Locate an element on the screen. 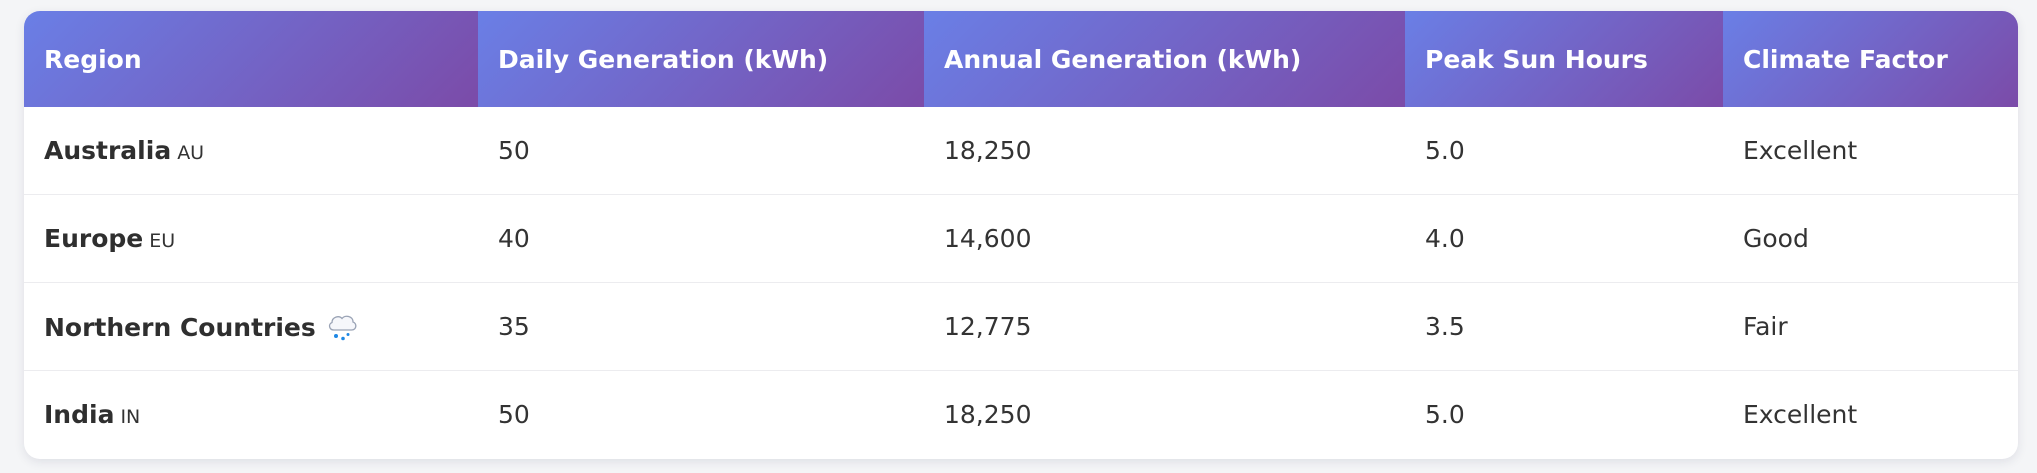 The width and height of the screenshot is (2037, 473). cloud-rain-icon is located at coordinates (342, 327).